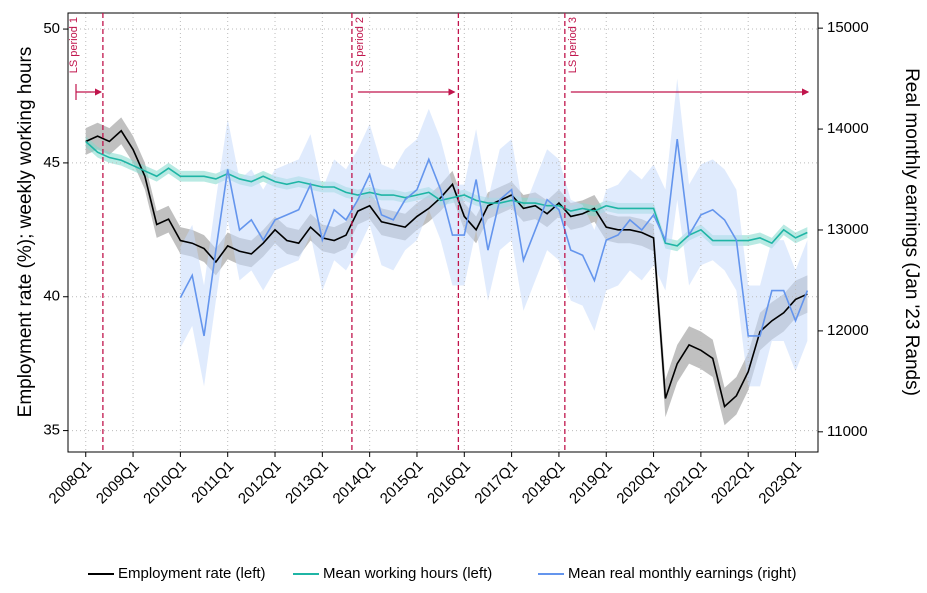 The height and width of the screenshot is (593, 927). Describe the element at coordinates (71, 483) in the screenshot. I see `x-tick-label: 2008Q1` at that location.